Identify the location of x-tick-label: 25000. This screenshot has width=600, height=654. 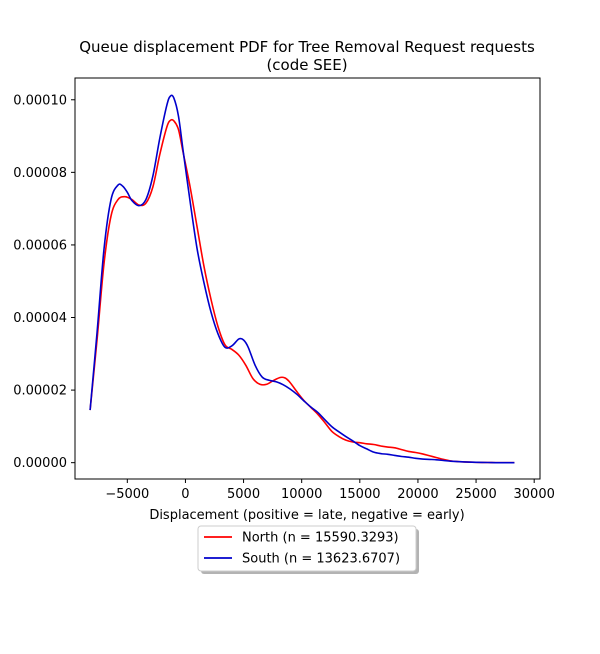
(475, 494).